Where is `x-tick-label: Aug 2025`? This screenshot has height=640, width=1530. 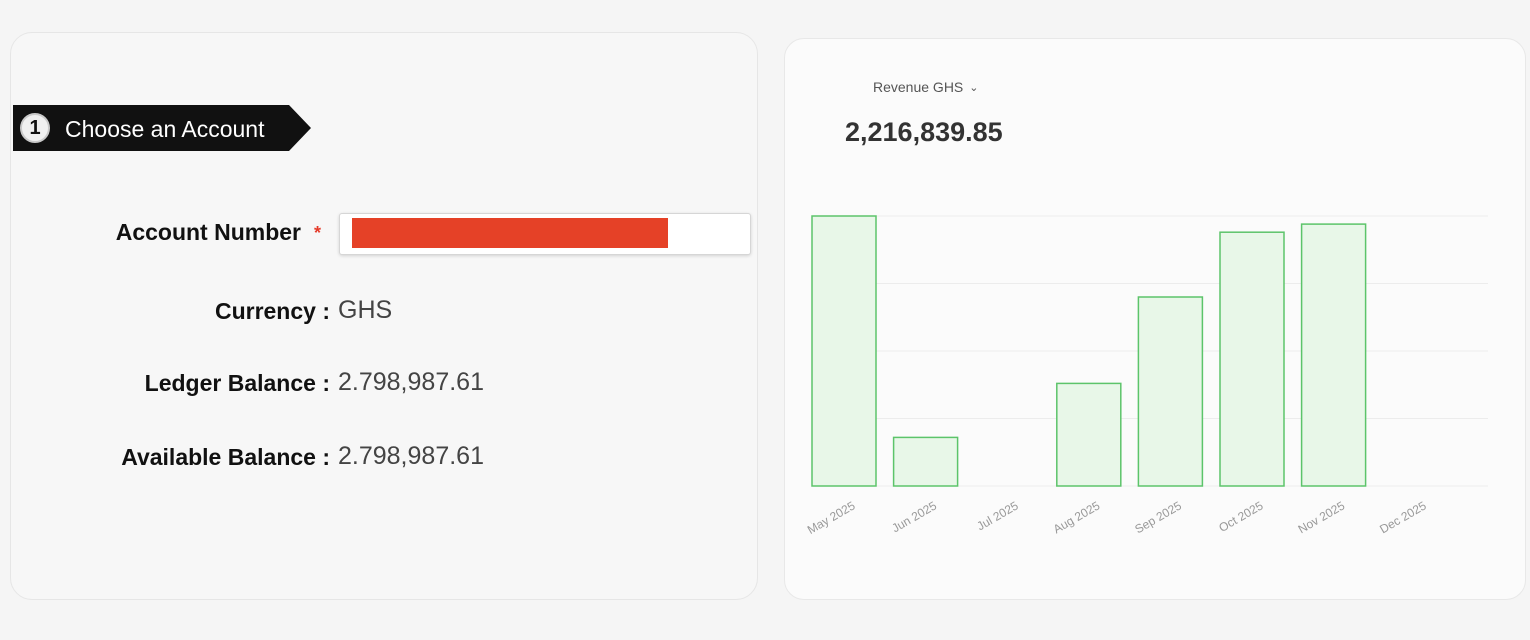 x-tick-label: Aug 2025 is located at coordinates (1077, 517).